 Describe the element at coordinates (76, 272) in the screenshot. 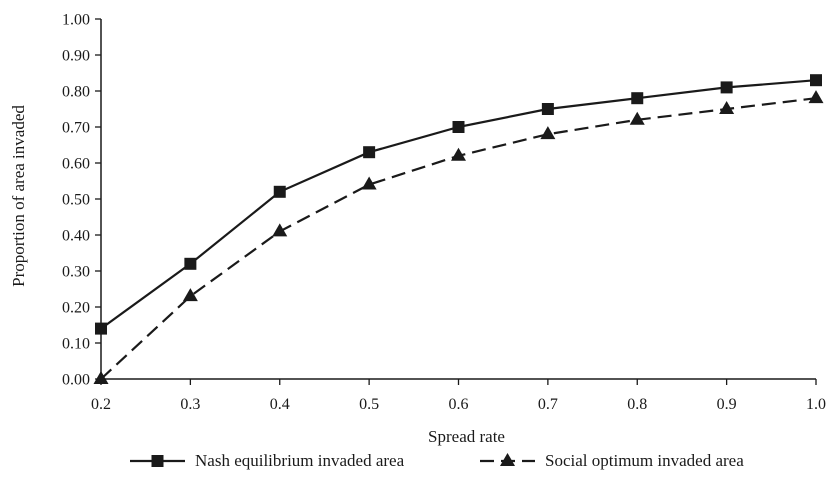

I see `y-tick-label: 0.30` at that location.